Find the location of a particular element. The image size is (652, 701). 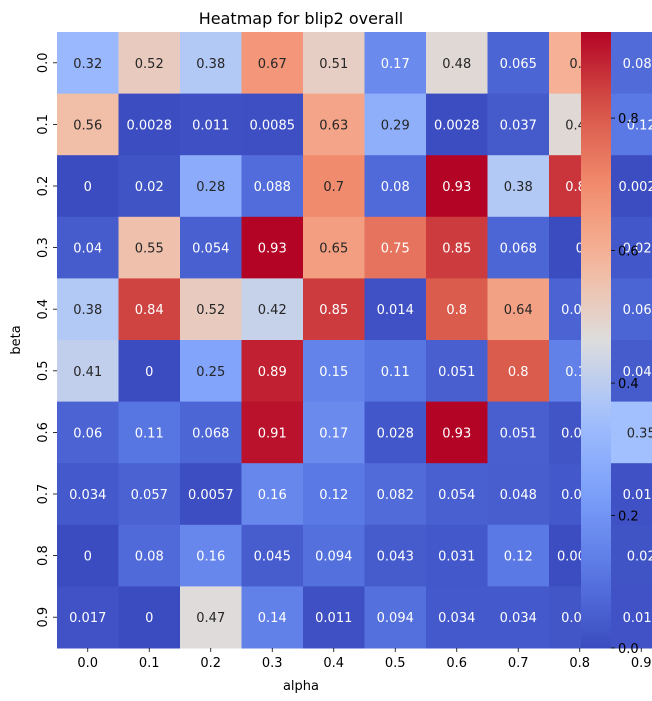

heatmap-cell-label: 0.52 is located at coordinates (149, 64).